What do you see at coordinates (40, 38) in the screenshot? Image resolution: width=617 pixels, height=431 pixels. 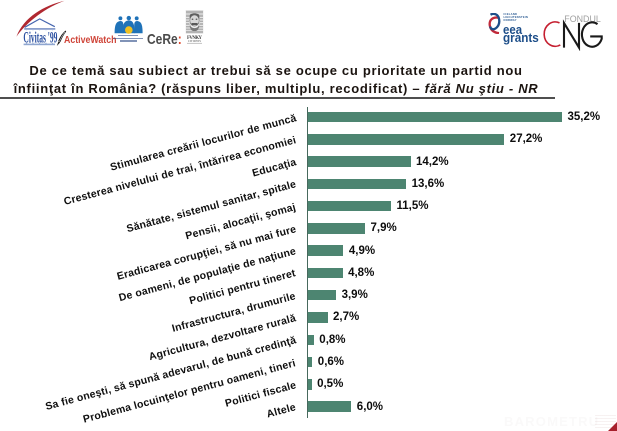 I see `svg-text: Civitas '99` at bounding box center [40, 38].